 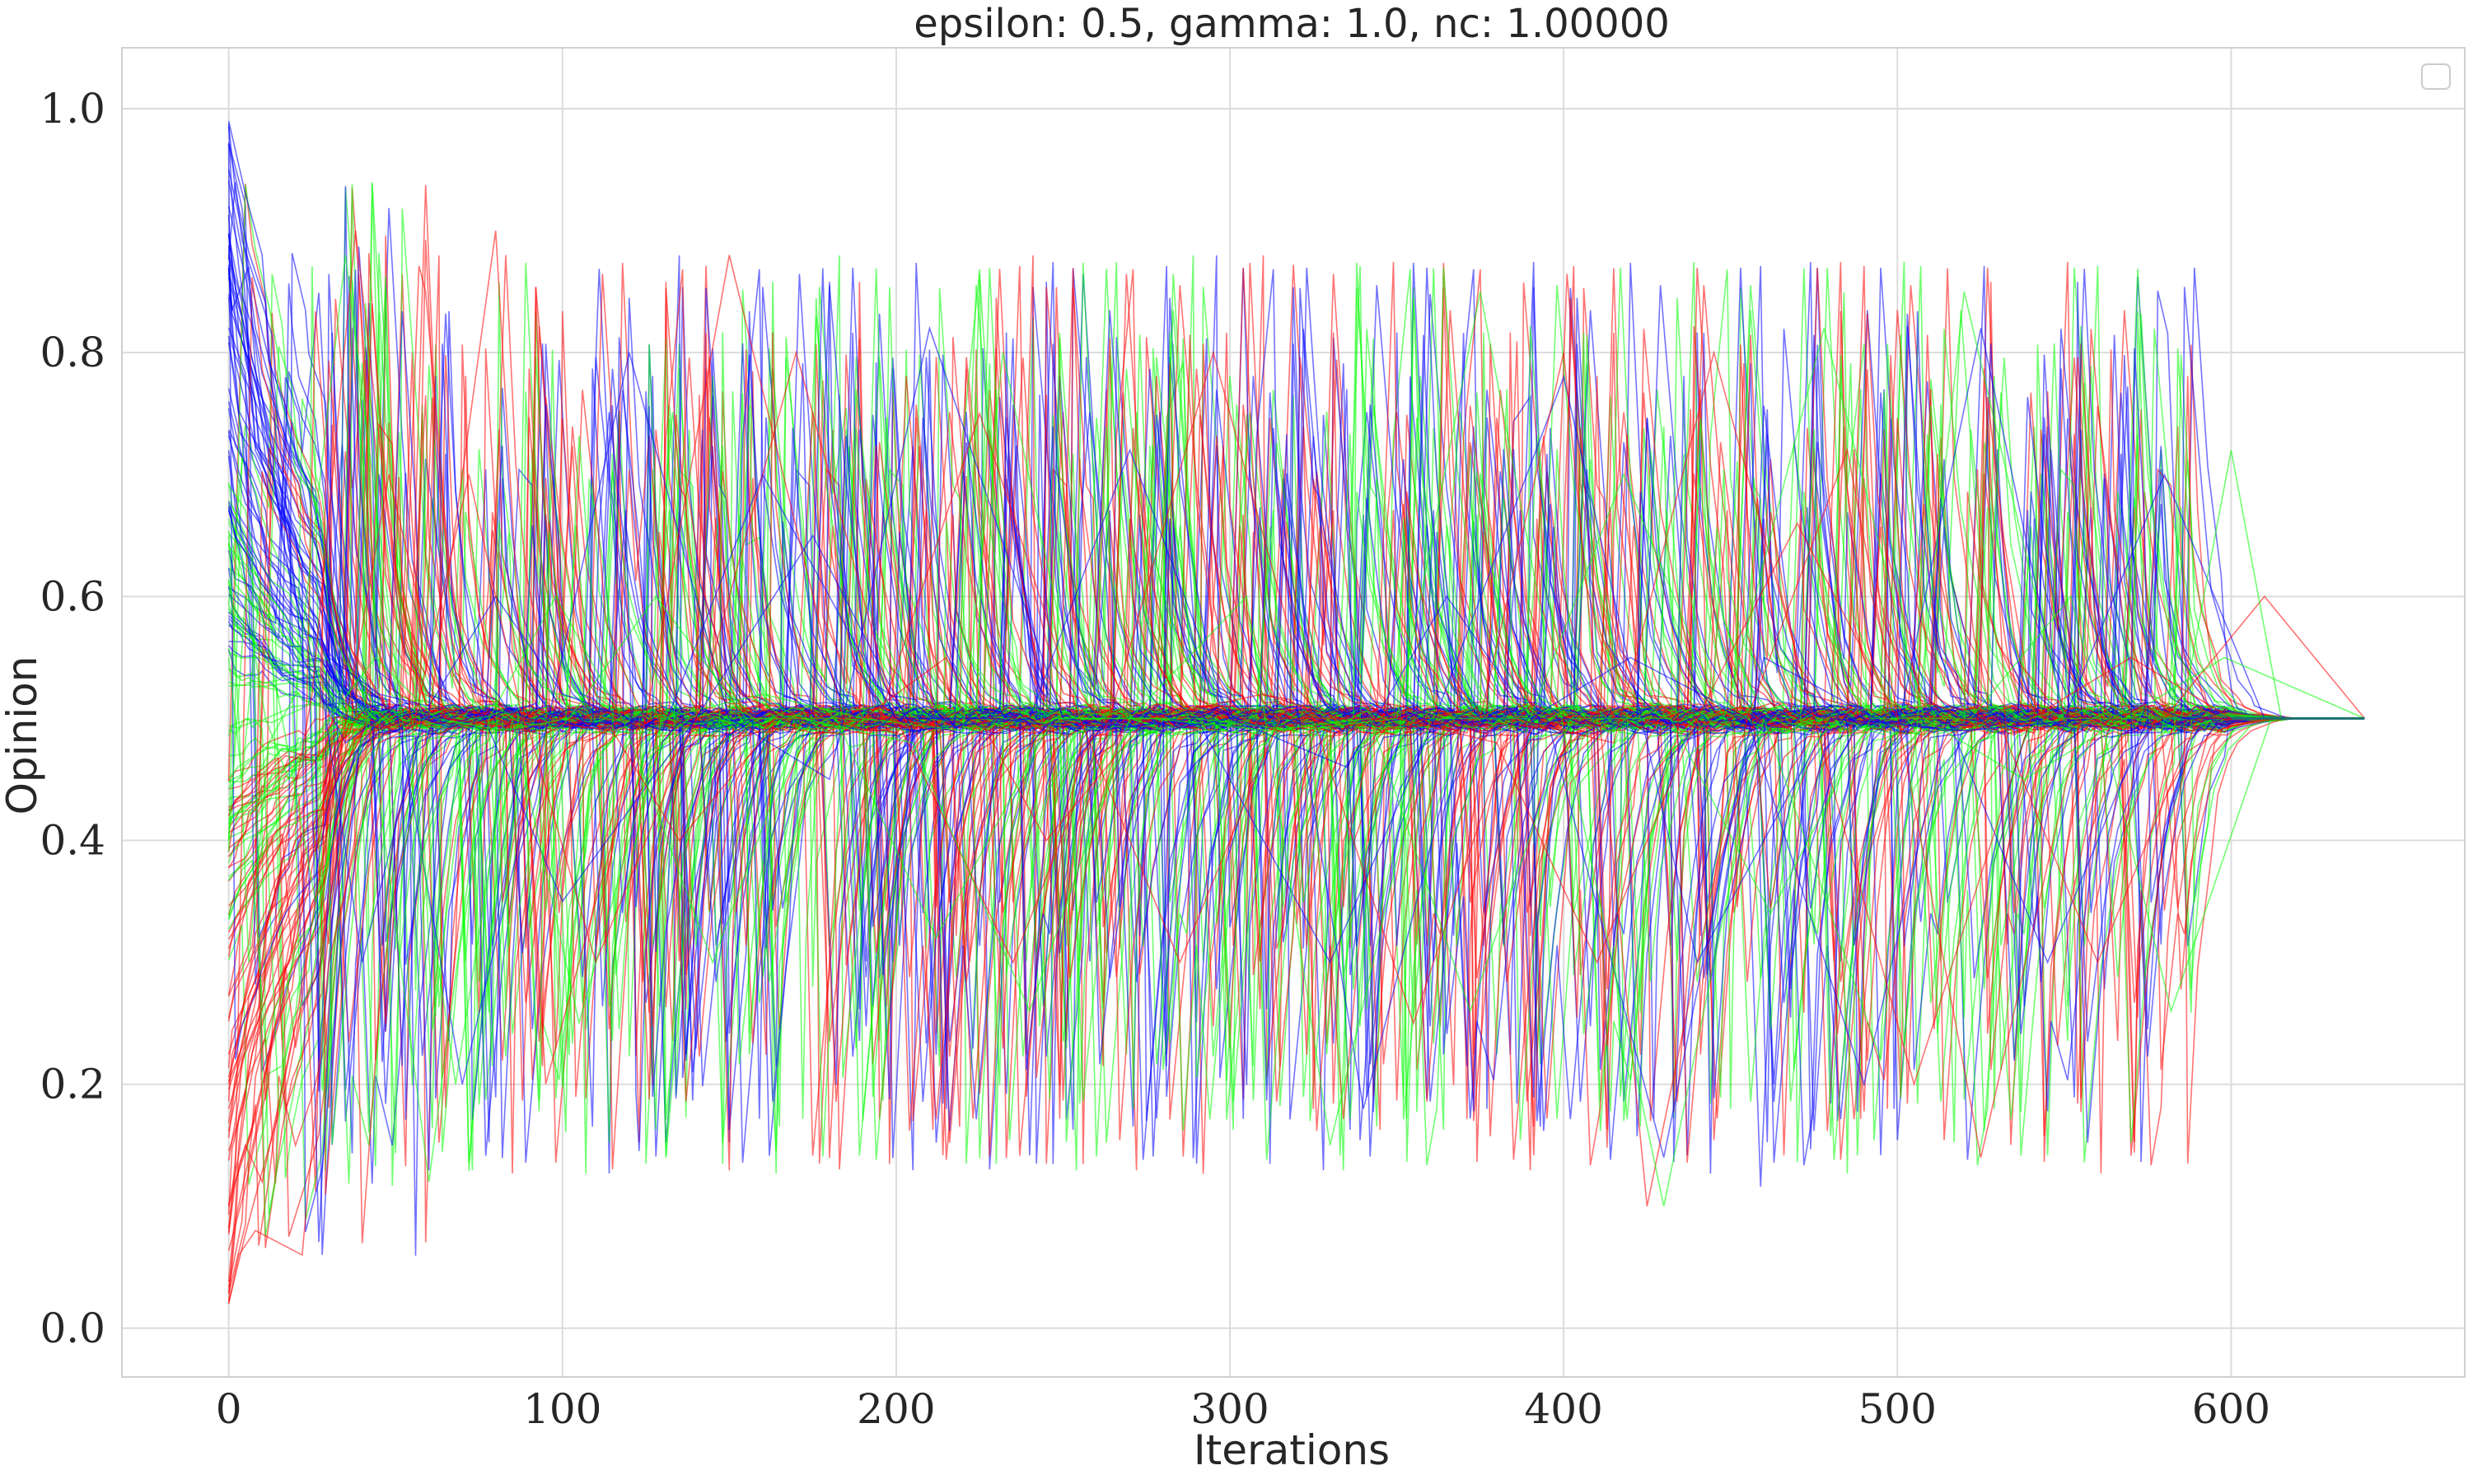 What do you see at coordinates (1292, 1450) in the screenshot?
I see `x-axis-label: Iterations` at bounding box center [1292, 1450].